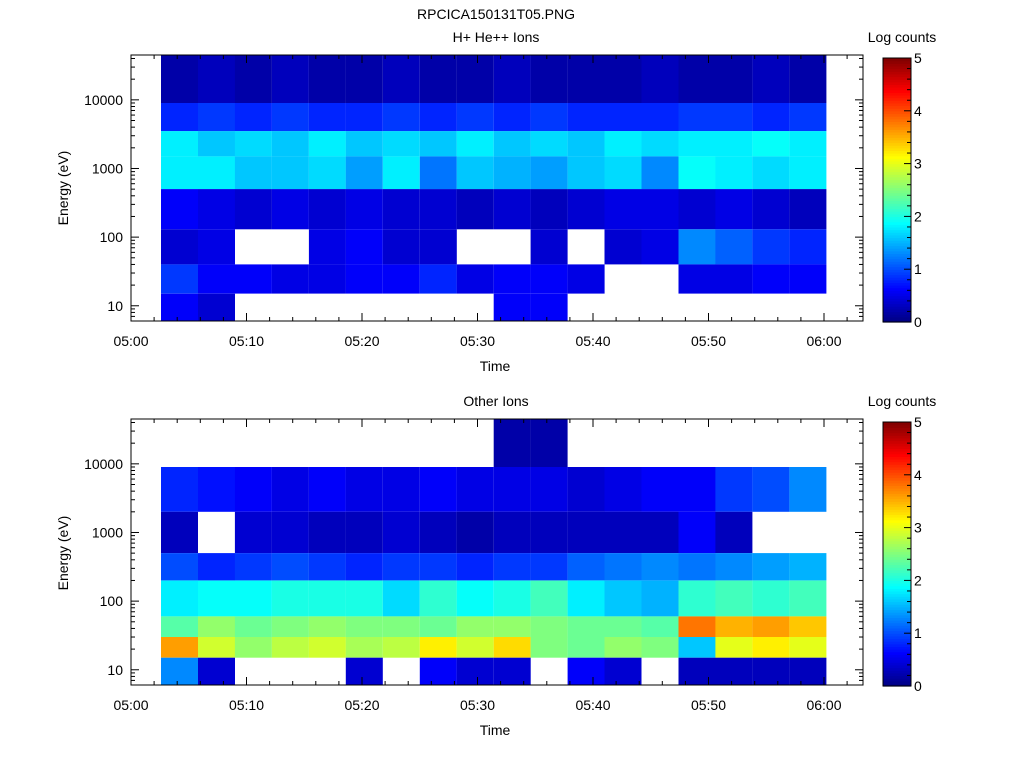 The image size is (1024, 768). Describe the element at coordinates (107, 532) in the screenshot. I see `y-tick-label-2: 1000` at that location.